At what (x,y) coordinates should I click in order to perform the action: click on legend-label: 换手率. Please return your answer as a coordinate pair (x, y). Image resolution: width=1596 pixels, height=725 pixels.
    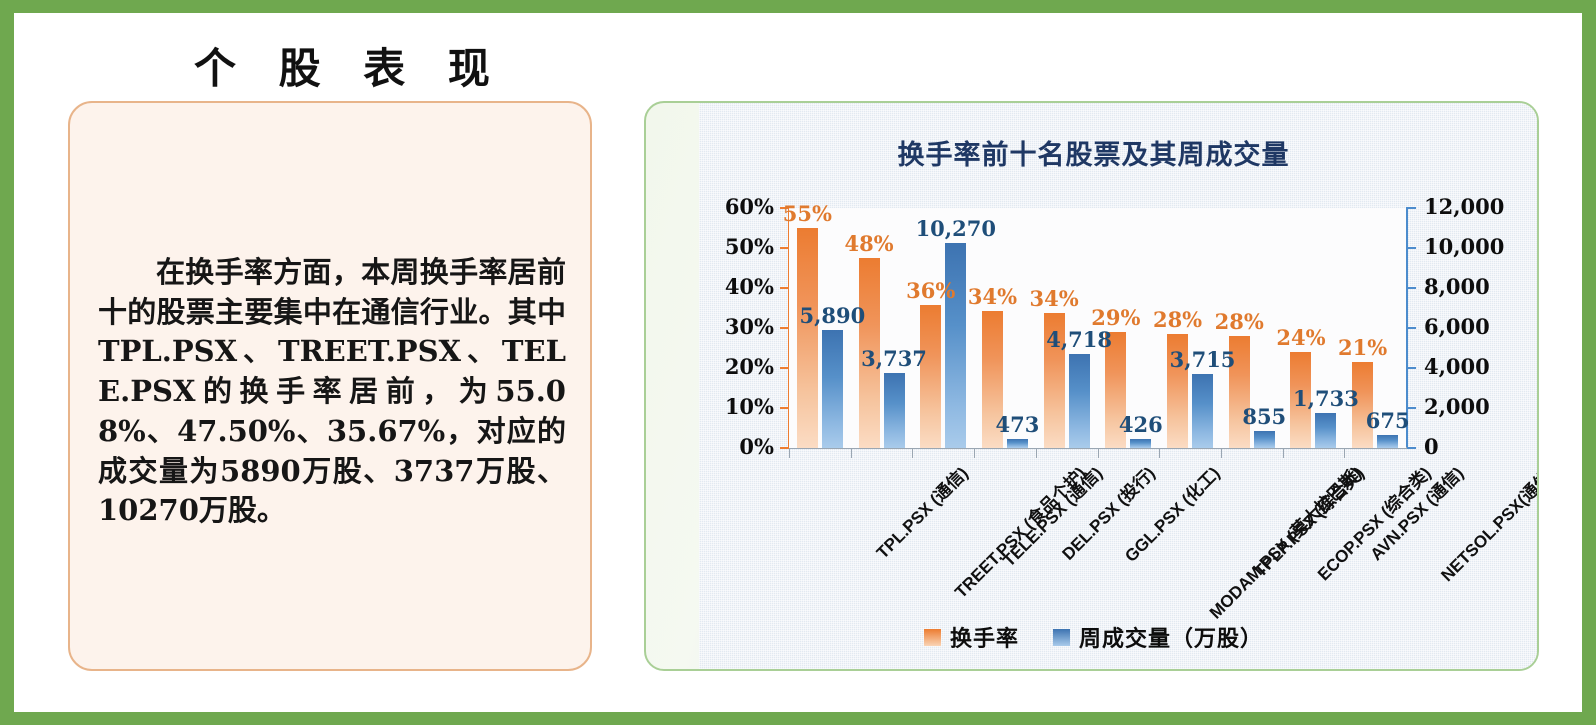
    Looking at the image, I should click on (984, 639).